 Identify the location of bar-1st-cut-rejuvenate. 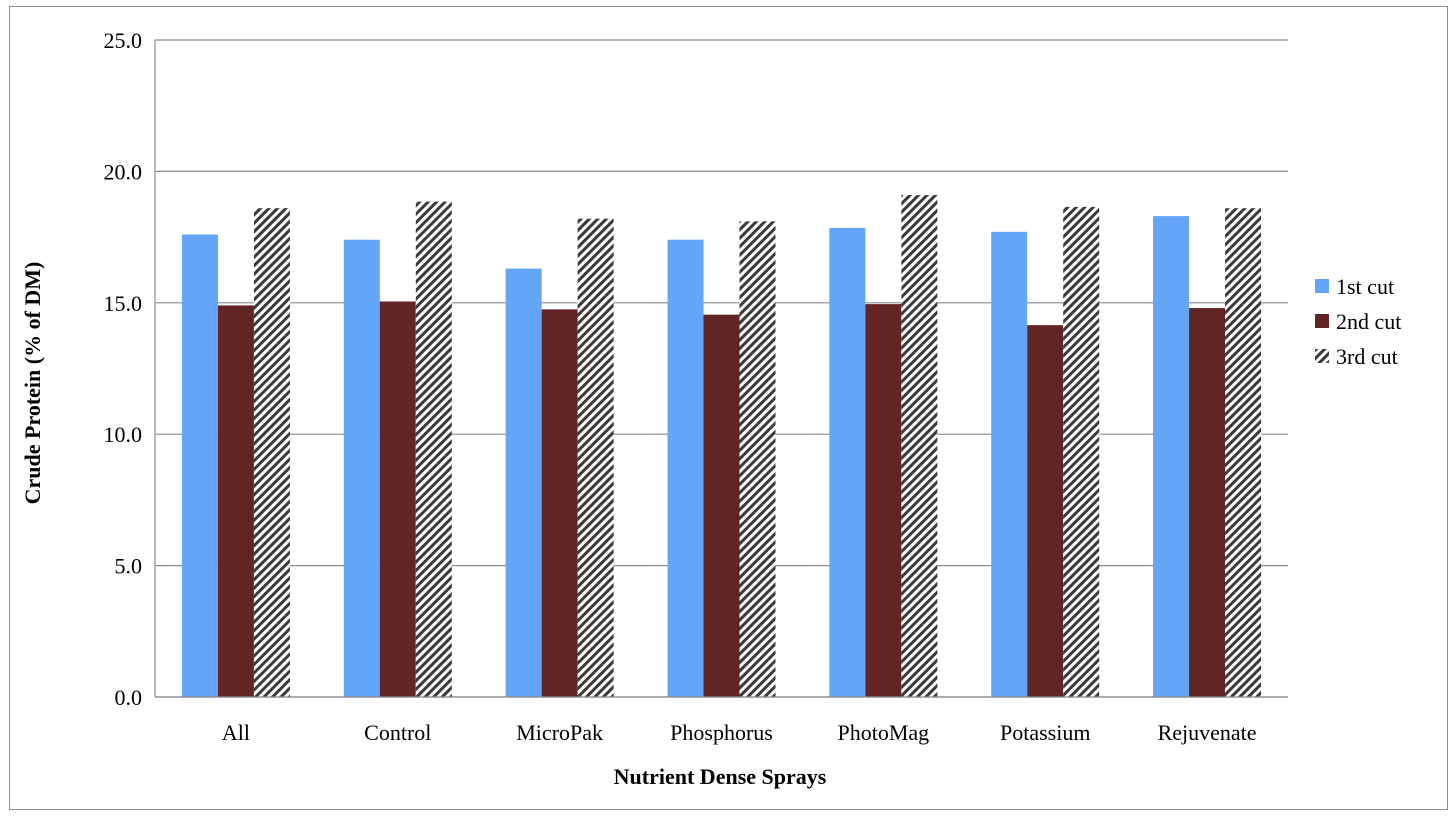
(1171, 457).